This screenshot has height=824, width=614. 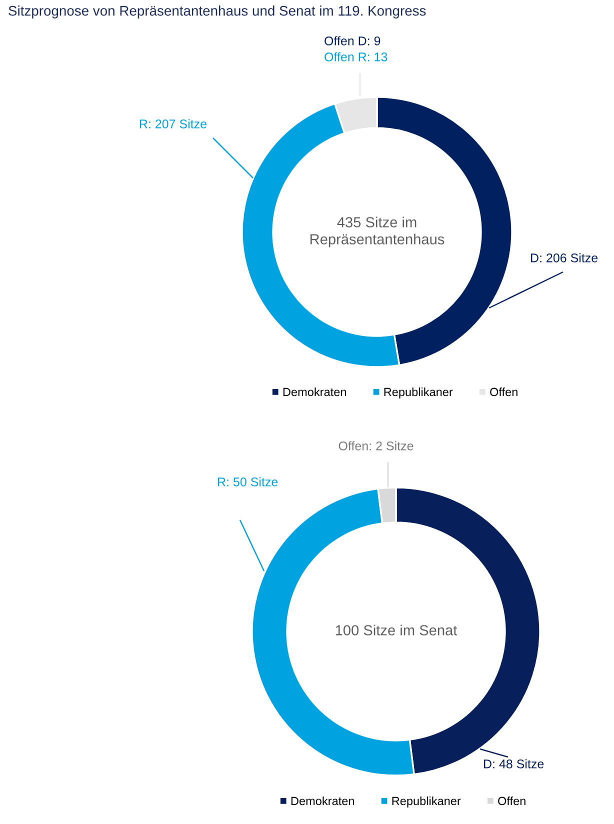 I want to click on chart-title: Sitzprognose von Repräsentantenhaus und Senat im 119. Kongress, so click(x=217, y=12).